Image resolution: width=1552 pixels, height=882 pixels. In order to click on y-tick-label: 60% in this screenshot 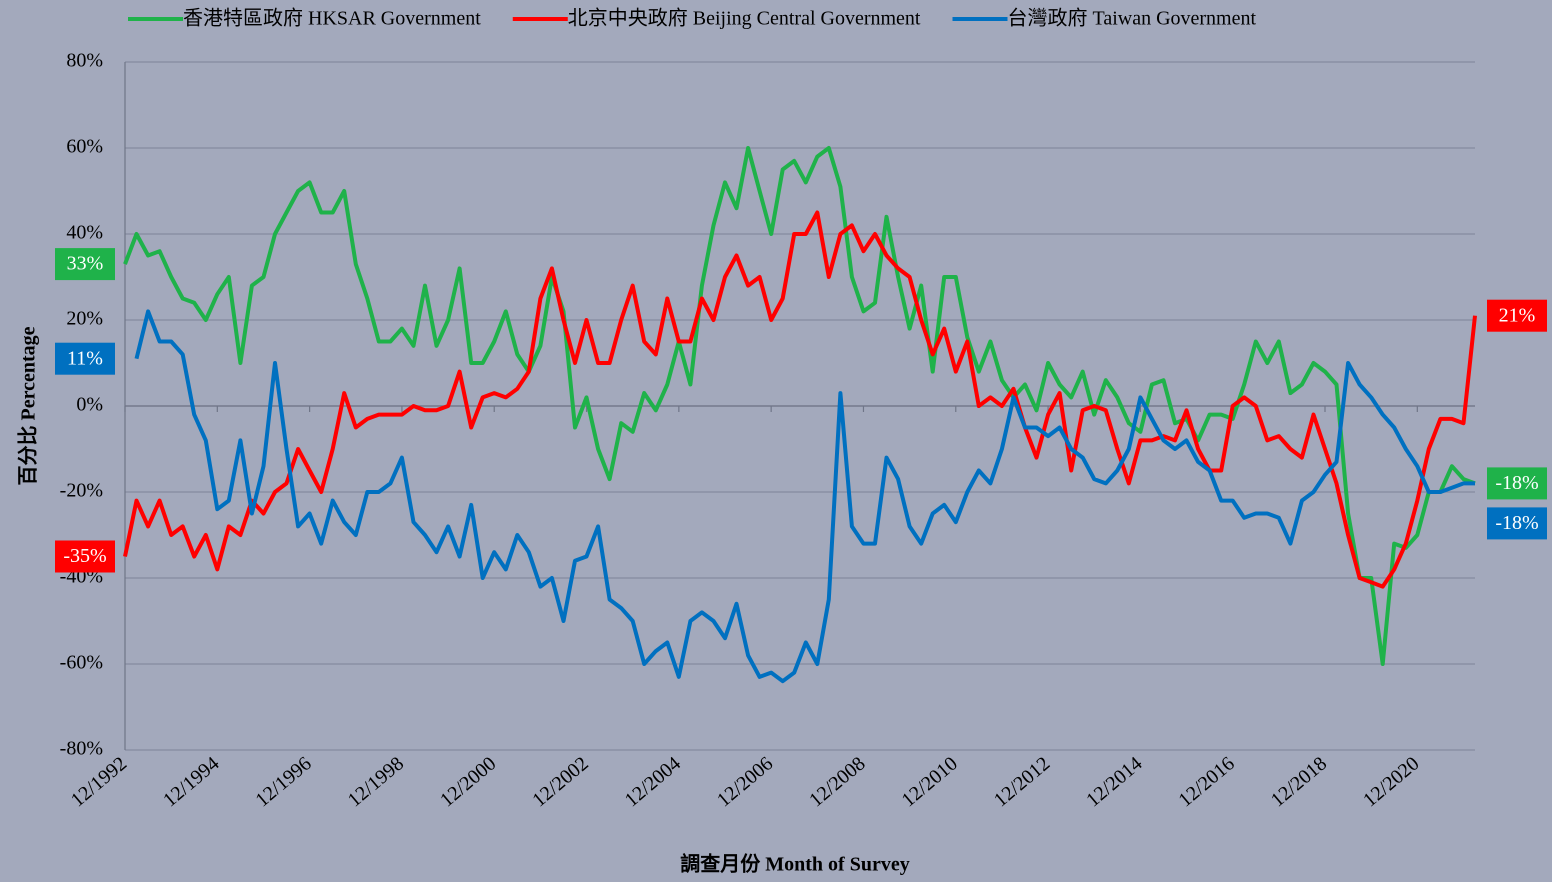, I will do `click(84, 147)`.